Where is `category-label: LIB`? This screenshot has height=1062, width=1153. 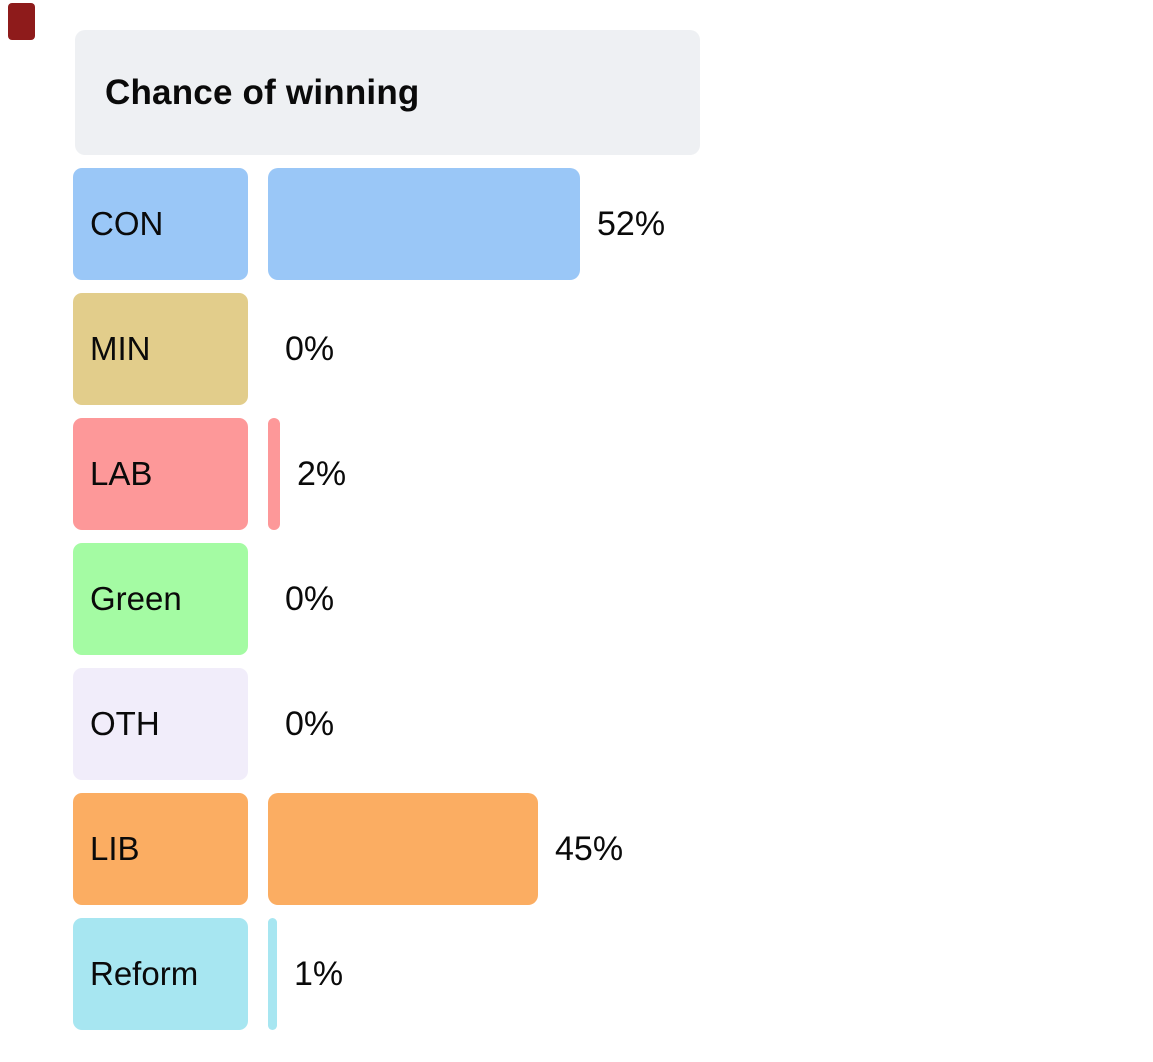
category-label: LIB is located at coordinates (115, 848).